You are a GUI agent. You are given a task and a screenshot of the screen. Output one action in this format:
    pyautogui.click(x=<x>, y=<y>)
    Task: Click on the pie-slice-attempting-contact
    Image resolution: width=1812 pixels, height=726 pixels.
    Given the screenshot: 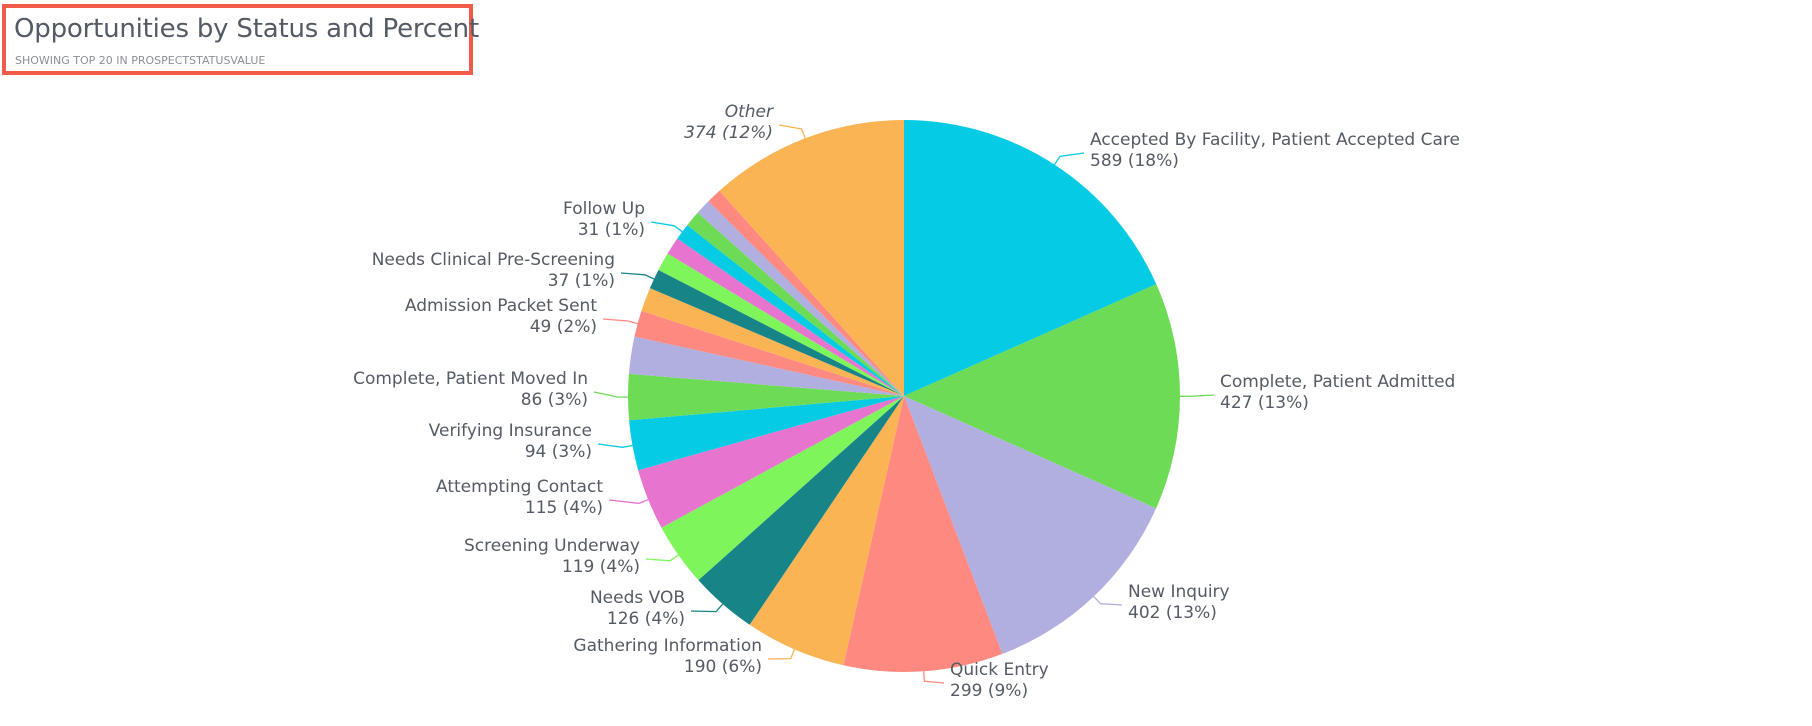 What is the action you would take?
    pyautogui.click(x=771, y=462)
    